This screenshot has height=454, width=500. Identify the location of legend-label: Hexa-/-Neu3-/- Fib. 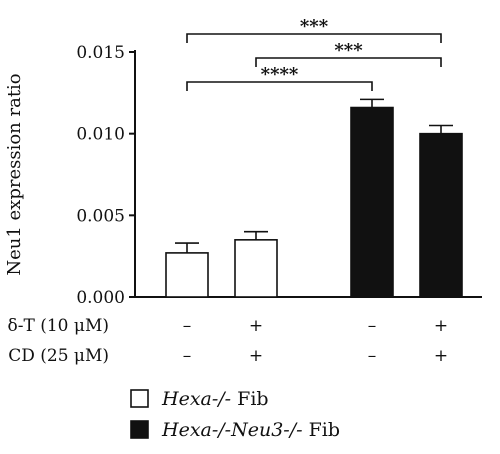
(250, 430).